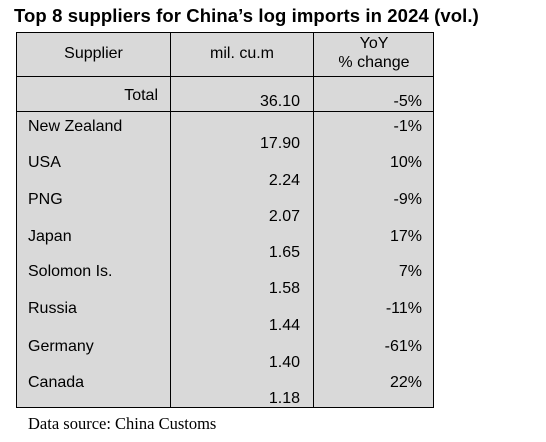 Image resolution: width=546 pixels, height=442 pixels. I want to click on data-source-note: Data source: China Customs, so click(122, 423).